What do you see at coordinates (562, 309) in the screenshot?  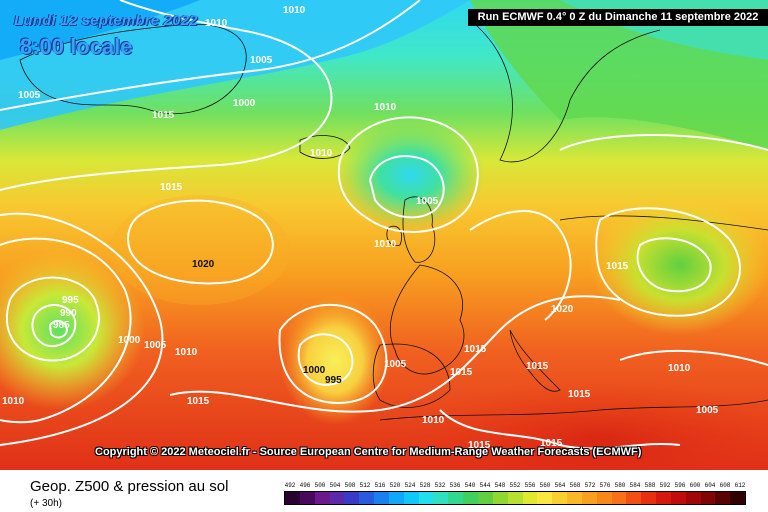 I see `isobar-label: 1020` at bounding box center [562, 309].